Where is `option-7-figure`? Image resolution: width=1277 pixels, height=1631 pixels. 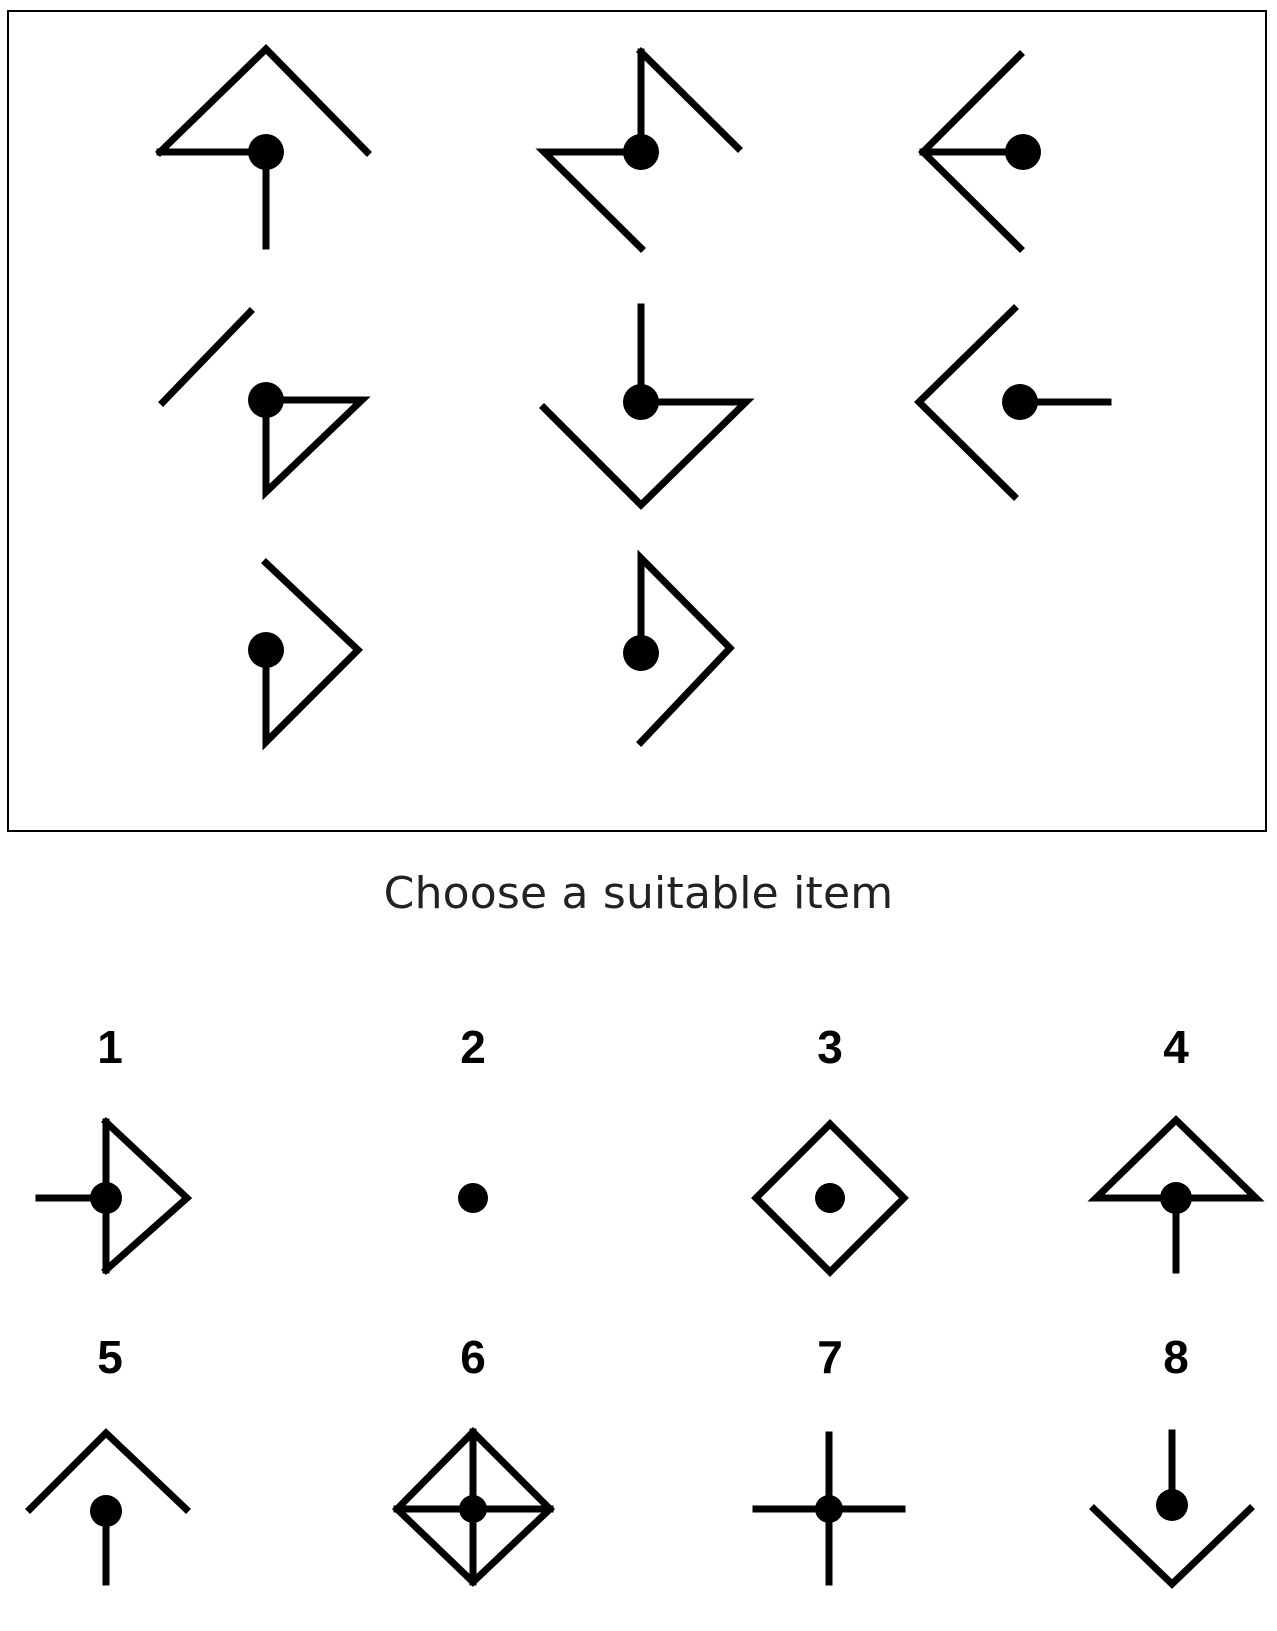
option-7-figure is located at coordinates (829, 1508).